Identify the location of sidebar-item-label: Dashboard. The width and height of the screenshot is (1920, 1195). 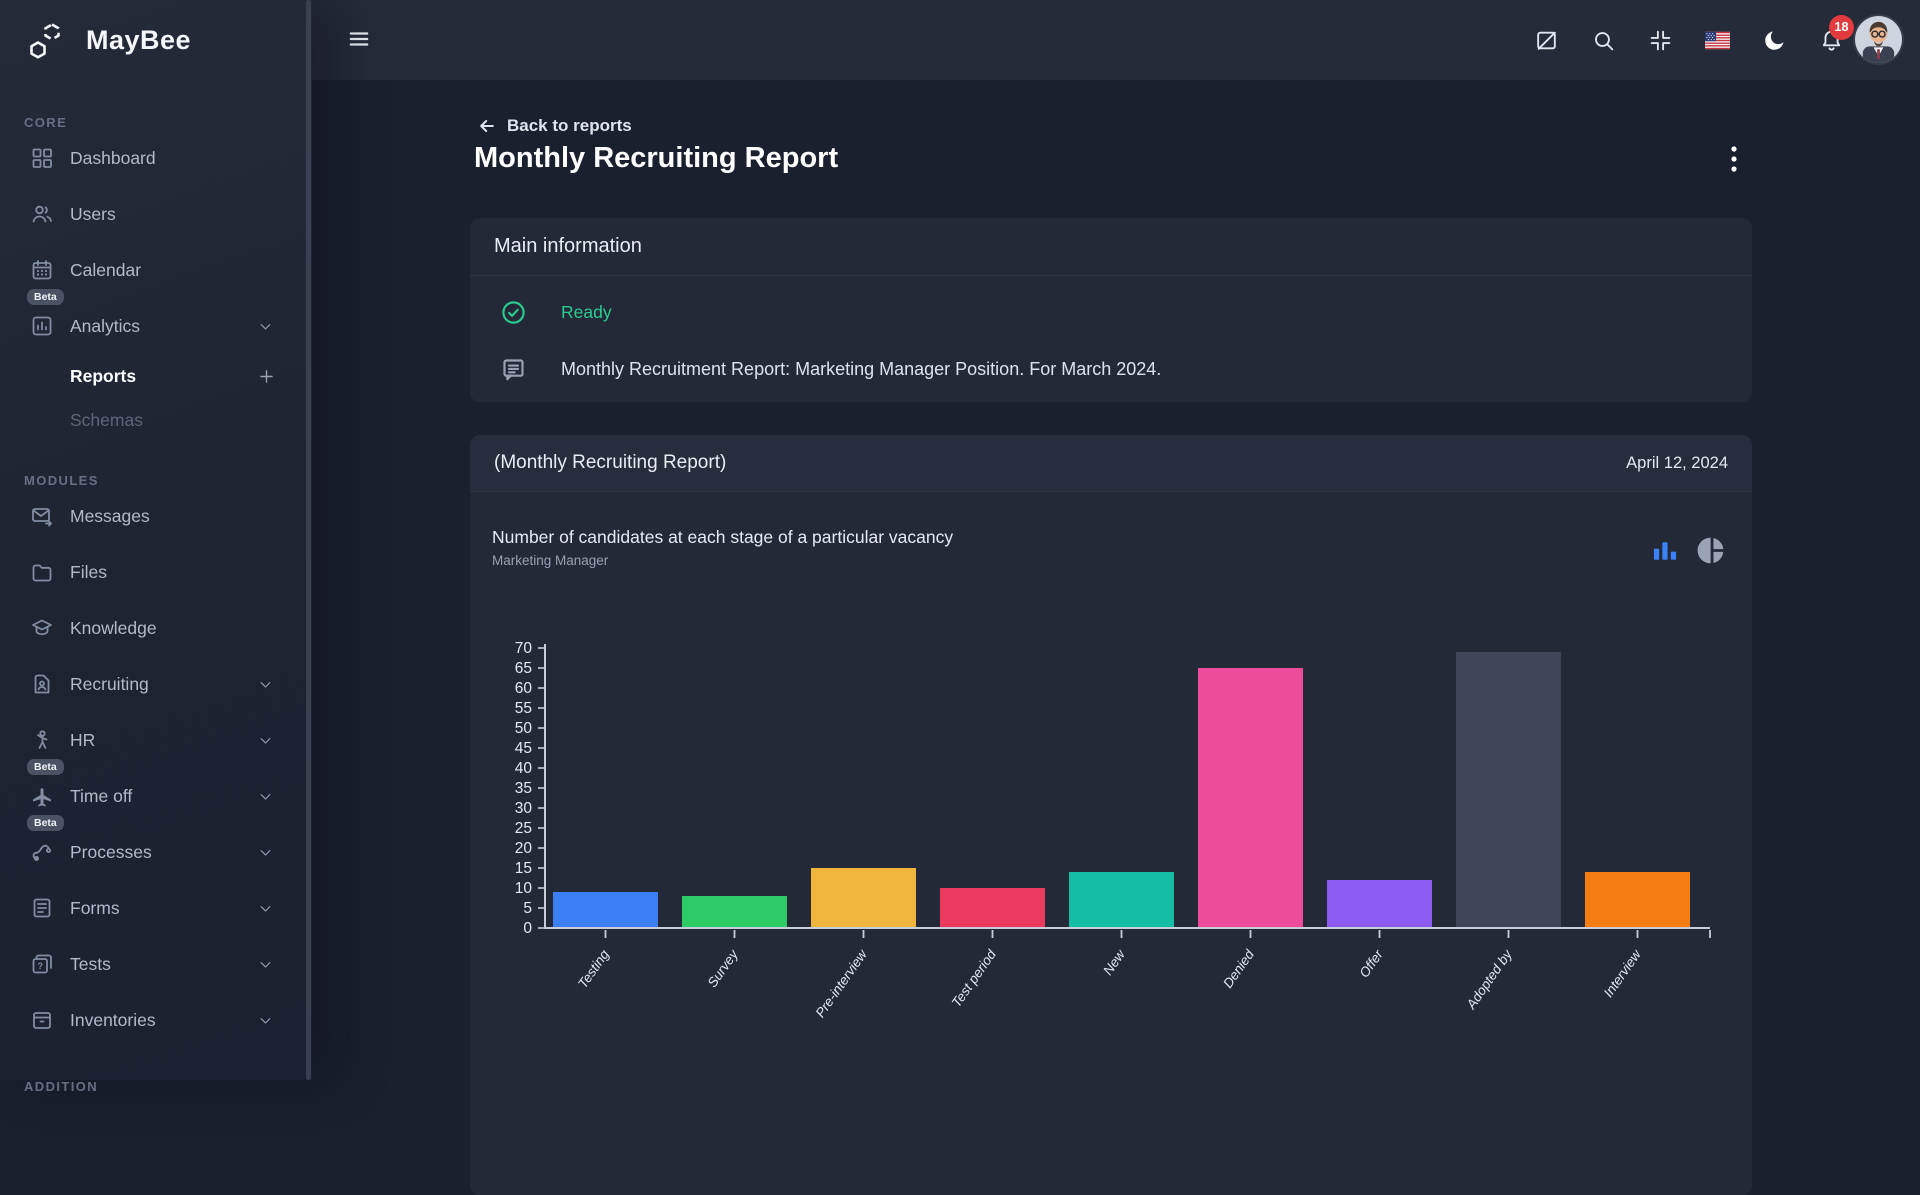
(113, 157).